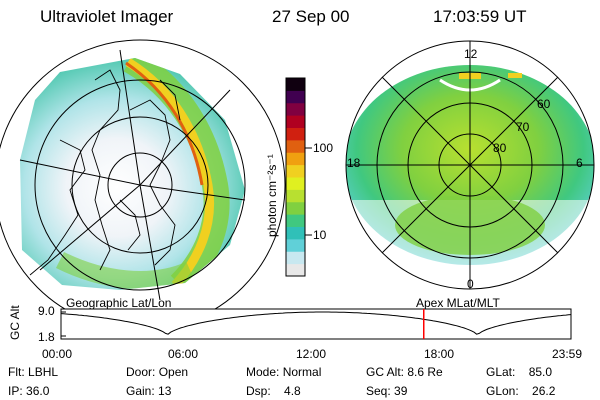 This screenshot has height=400, width=600. Describe the element at coordinates (258, 391) in the screenshot. I see `dsp-label: Dsp:` at that location.